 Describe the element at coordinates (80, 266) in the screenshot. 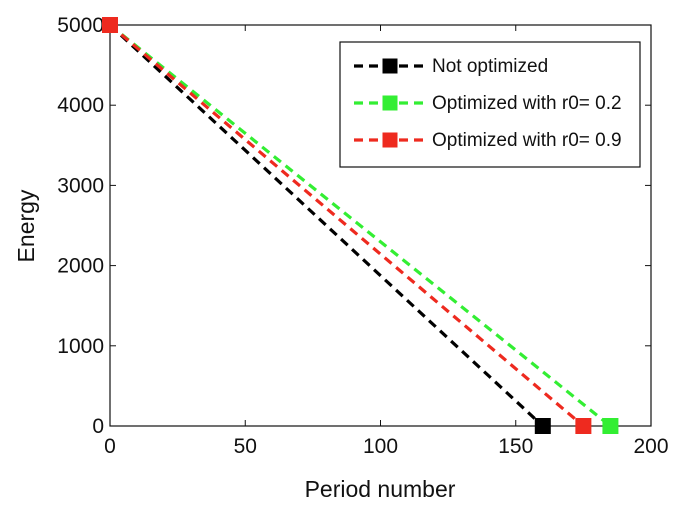

I see `y-tick-label: 2000` at that location.